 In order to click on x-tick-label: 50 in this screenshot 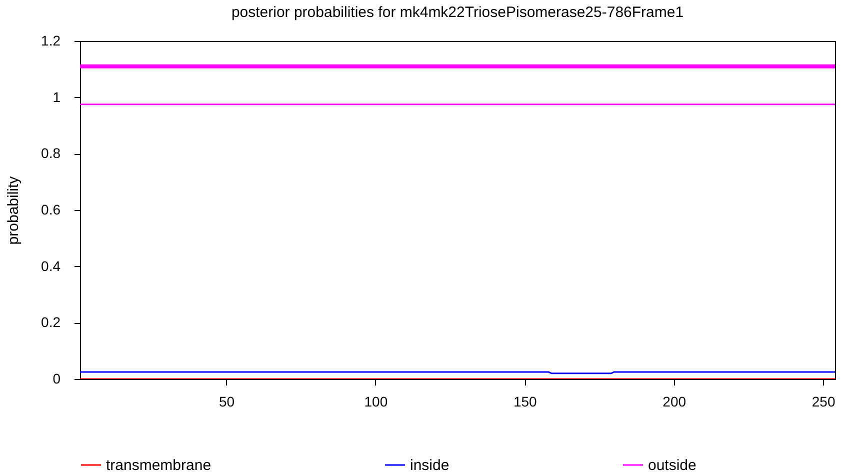, I will do `click(226, 402)`.